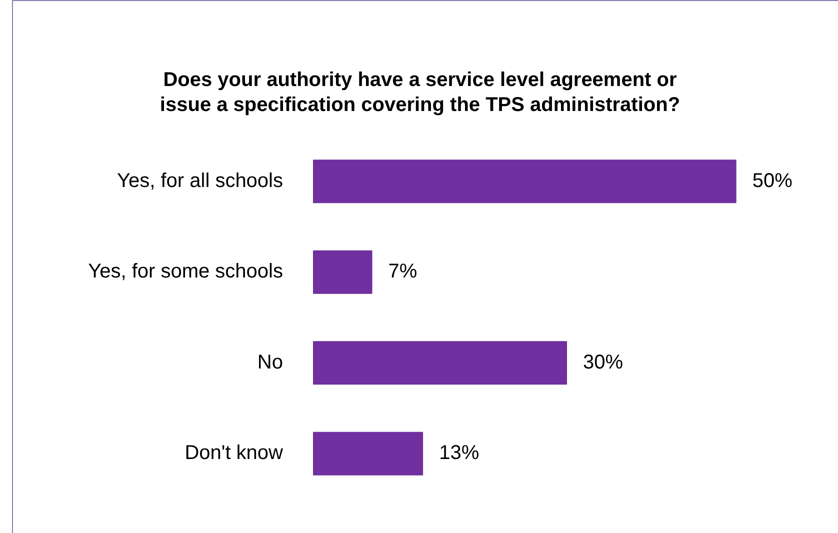 The width and height of the screenshot is (838, 533). Describe the element at coordinates (234, 453) in the screenshot. I see `y-tick-label: Don't know` at that location.